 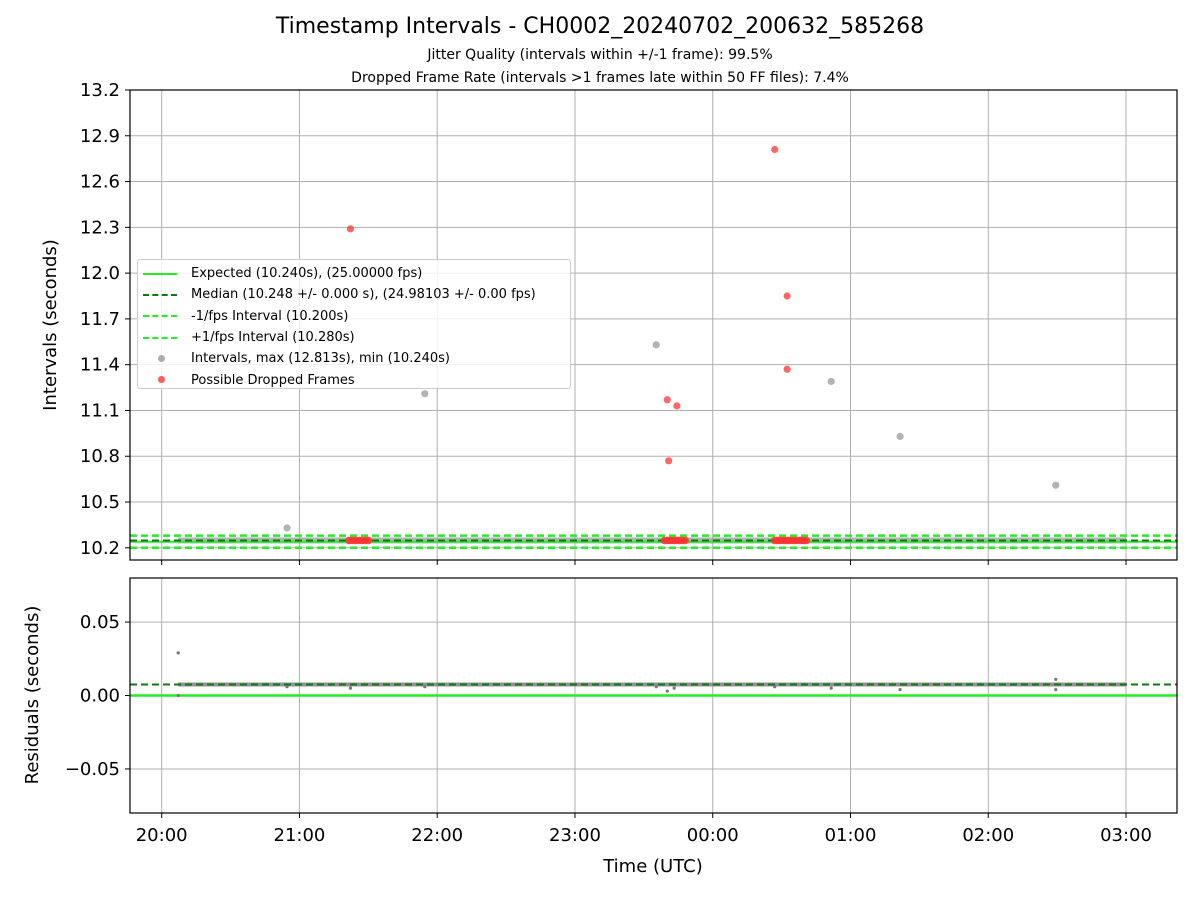 I want to click on legend-entry: +1/fps Interval (10.280s), so click(x=354, y=337).